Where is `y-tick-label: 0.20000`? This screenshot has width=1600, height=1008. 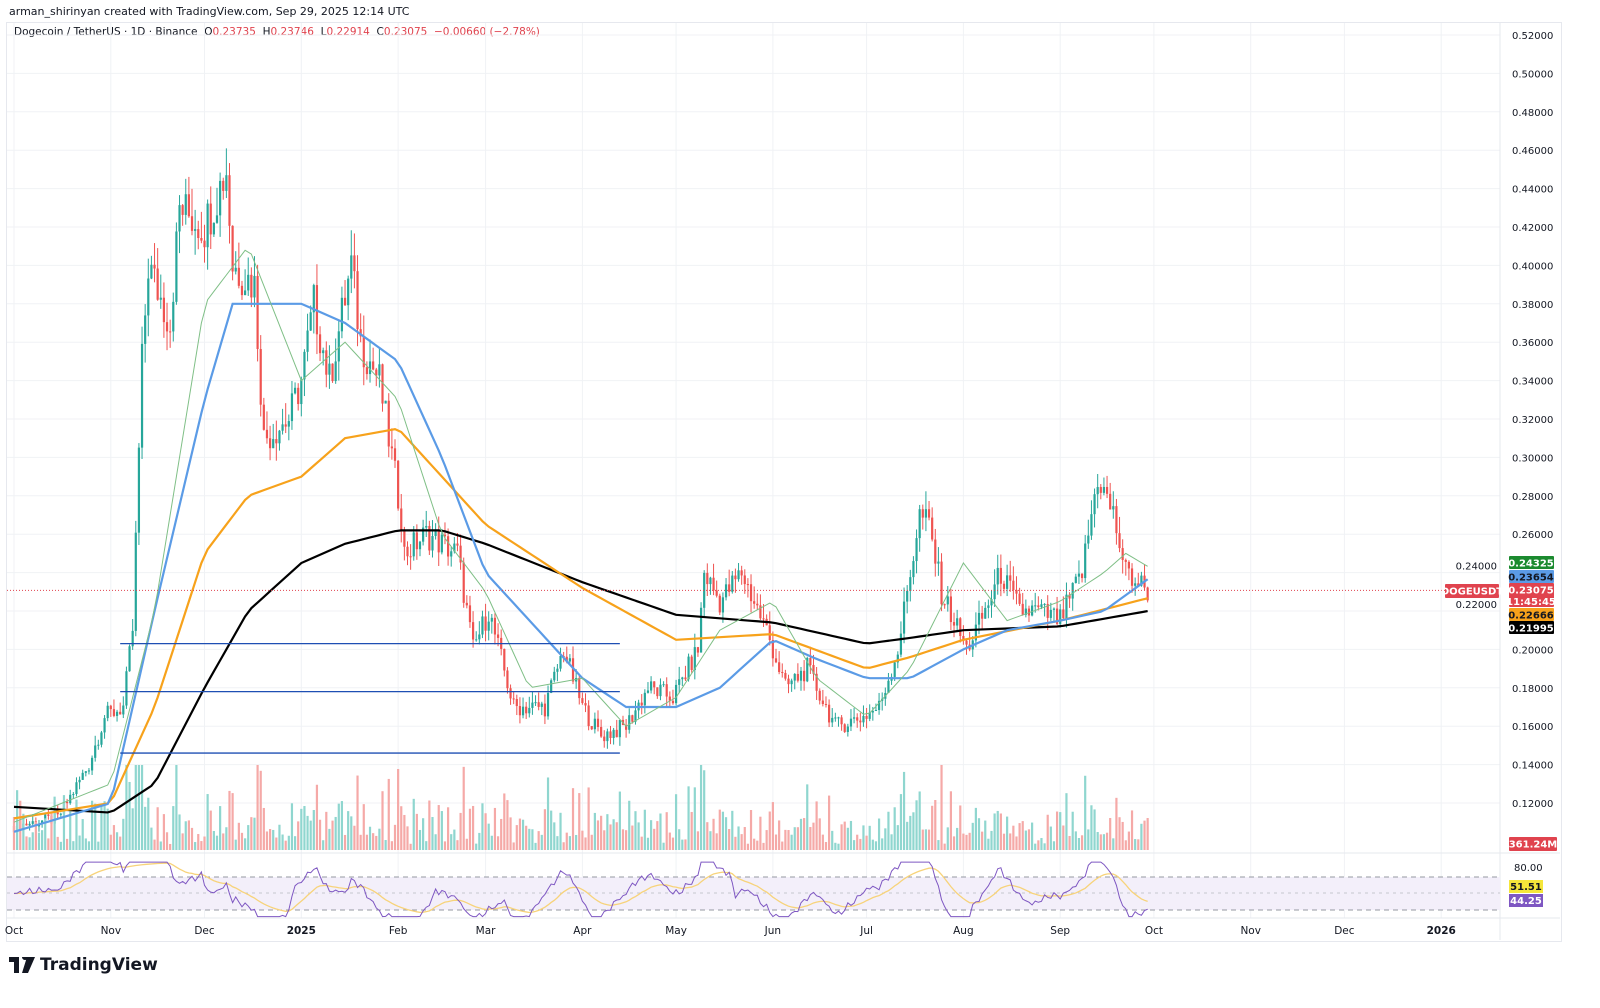
y-tick-label: 0.20000 is located at coordinates (1532, 650).